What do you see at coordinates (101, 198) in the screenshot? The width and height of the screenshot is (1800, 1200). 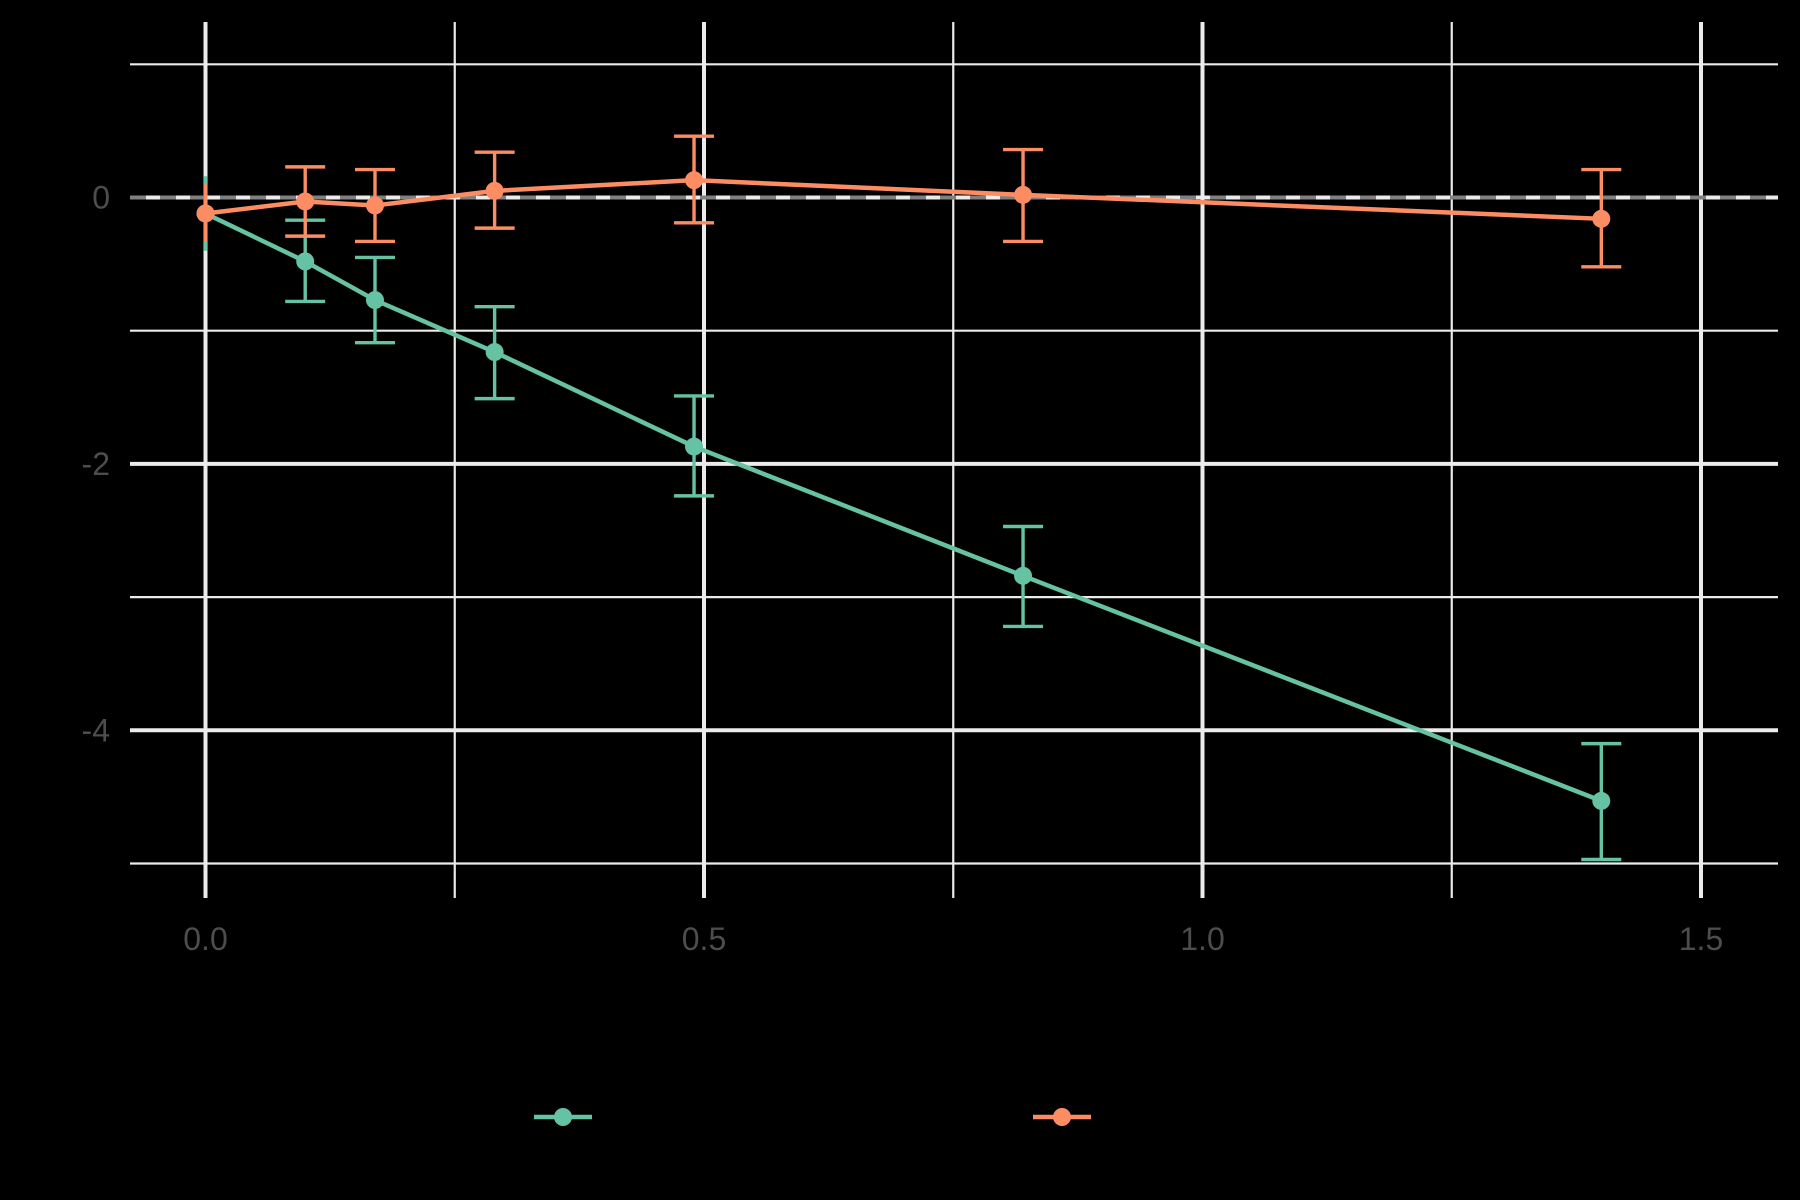 I see `y-tick-label: 0` at bounding box center [101, 198].